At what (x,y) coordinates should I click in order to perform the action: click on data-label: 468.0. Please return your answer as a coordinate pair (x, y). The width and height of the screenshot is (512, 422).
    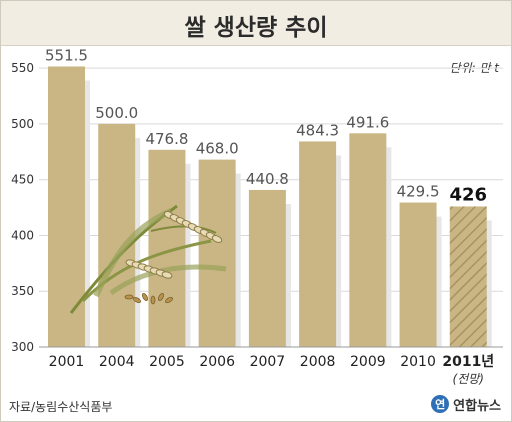
    Looking at the image, I should click on (217, 149).